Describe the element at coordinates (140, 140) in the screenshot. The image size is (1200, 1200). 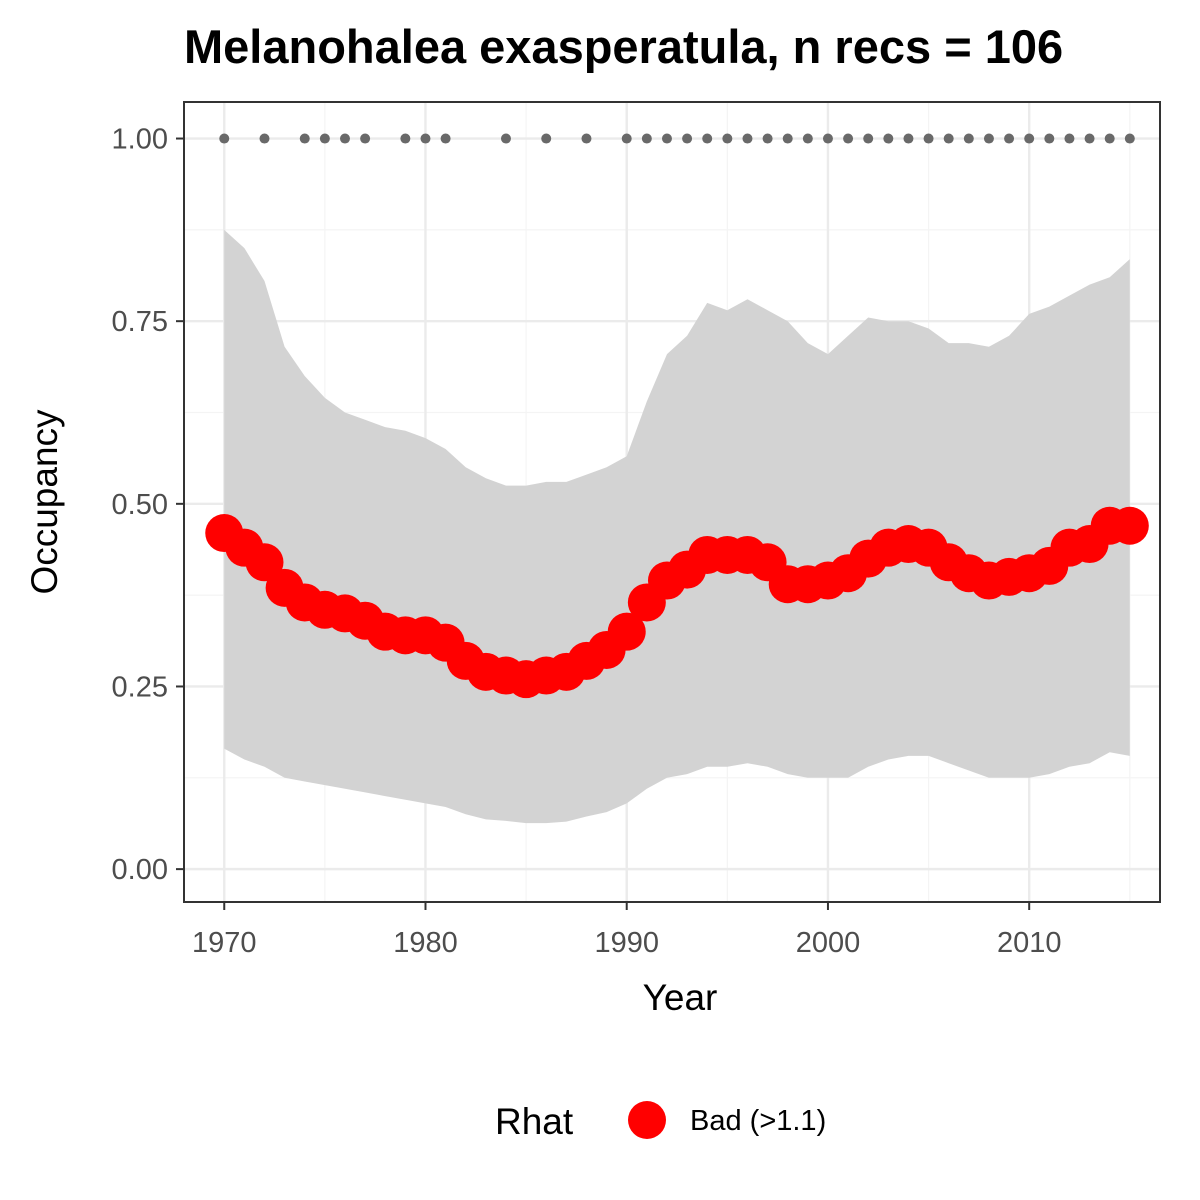
I see `y-tick-label: 1.00` at that location.